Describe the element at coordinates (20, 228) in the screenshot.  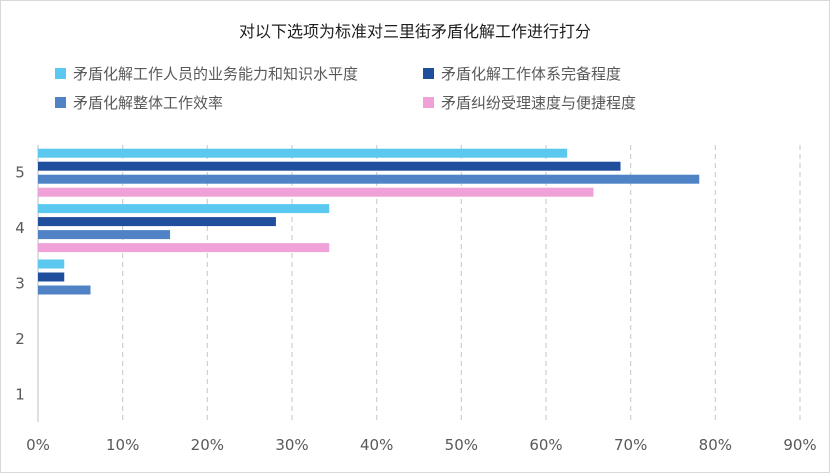
I see `y-tick-label: 4` at that location.